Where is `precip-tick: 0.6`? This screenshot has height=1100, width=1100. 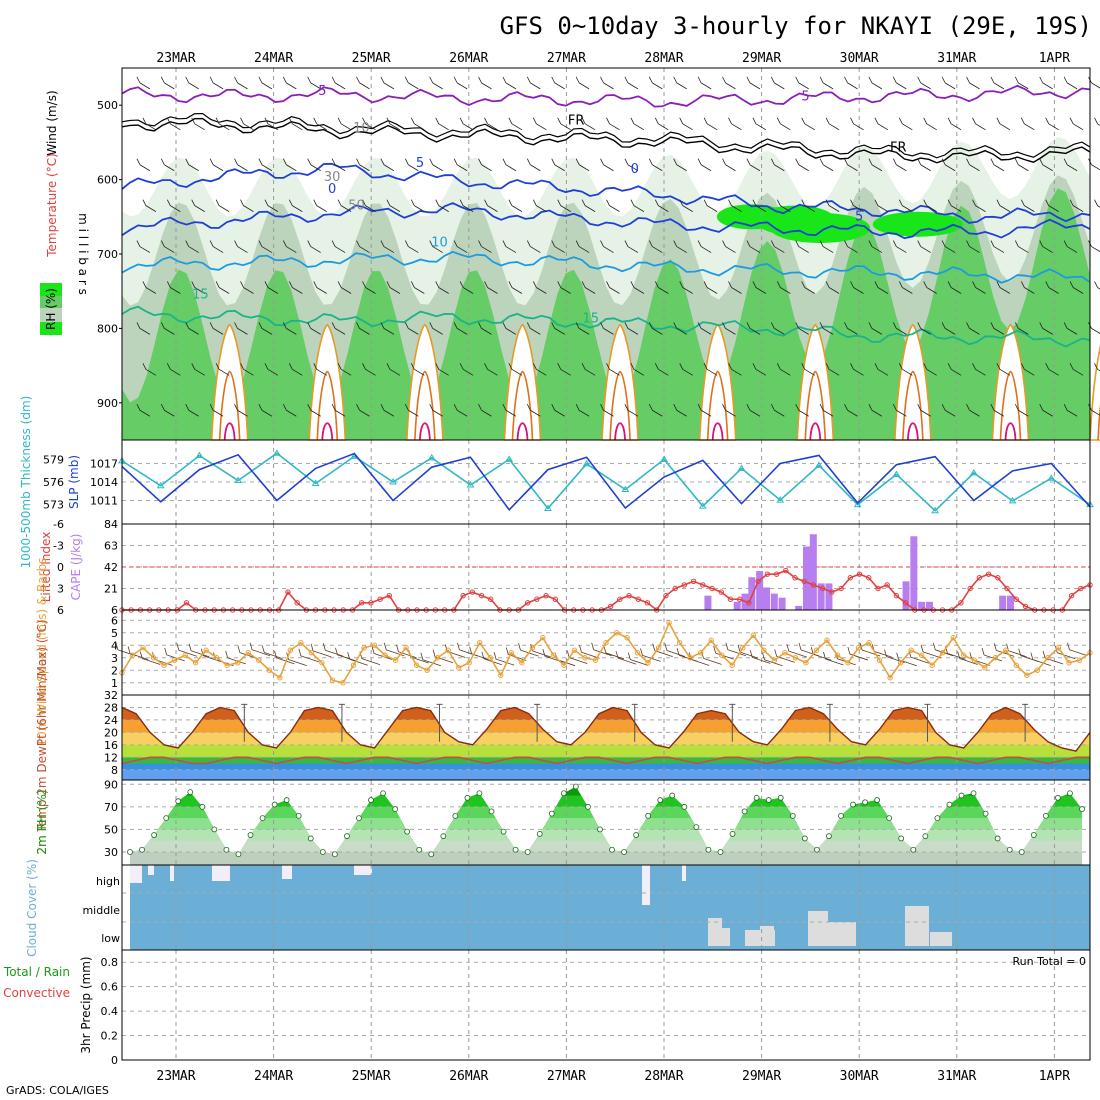
precip-tick: 0.6 is located at coordinates (110, 987).